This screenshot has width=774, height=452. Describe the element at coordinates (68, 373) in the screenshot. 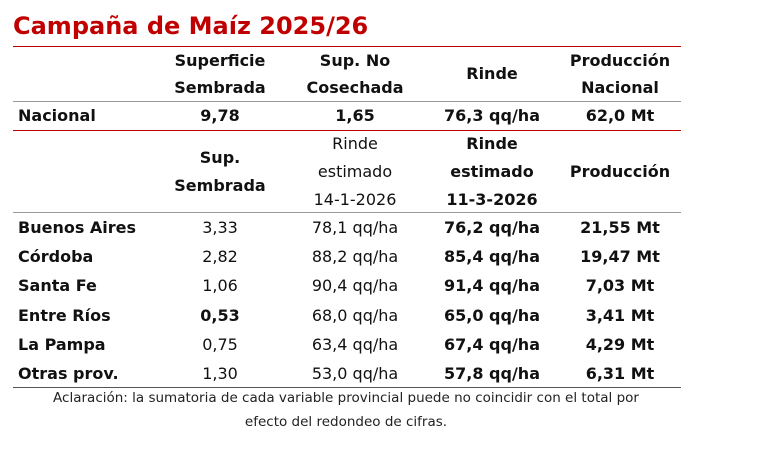

I see `row-label: Otras prov.` at that location.